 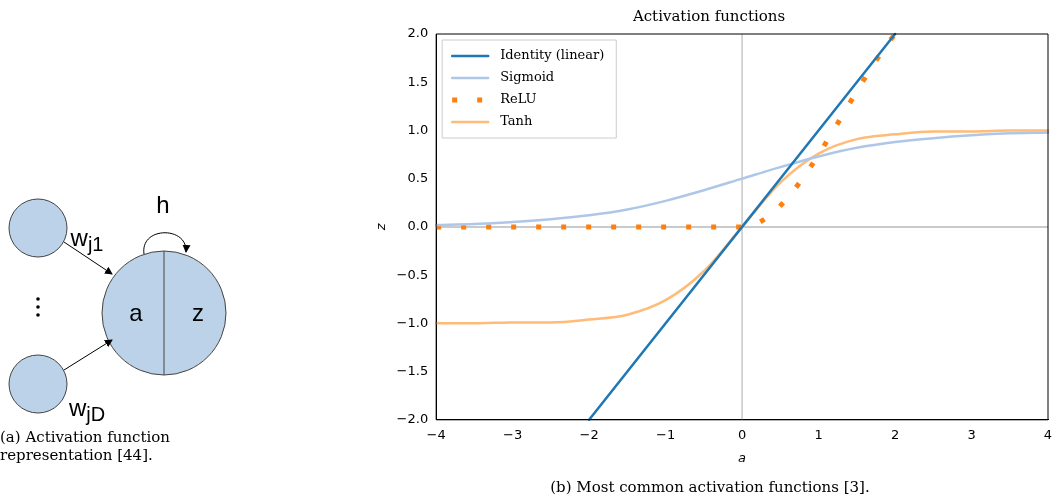 I want to click on chart-title: Activation functions, so click(x=708, y=15).